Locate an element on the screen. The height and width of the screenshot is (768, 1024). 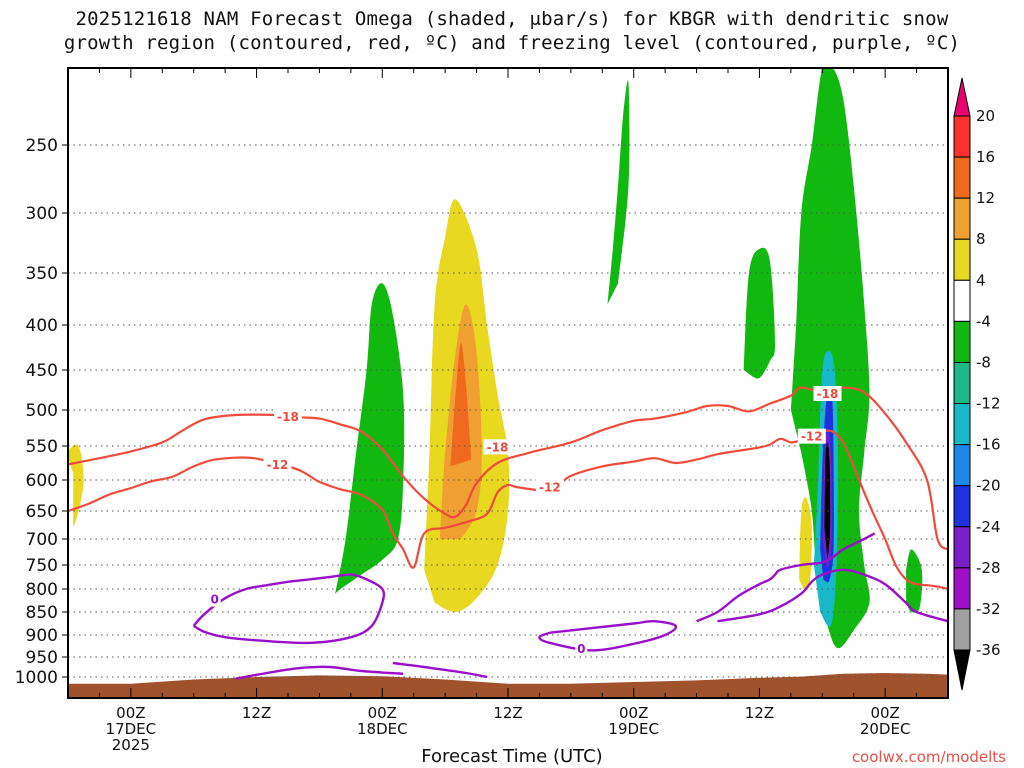
y-tick-label-900: 900 is located at coordinates (42, 636).